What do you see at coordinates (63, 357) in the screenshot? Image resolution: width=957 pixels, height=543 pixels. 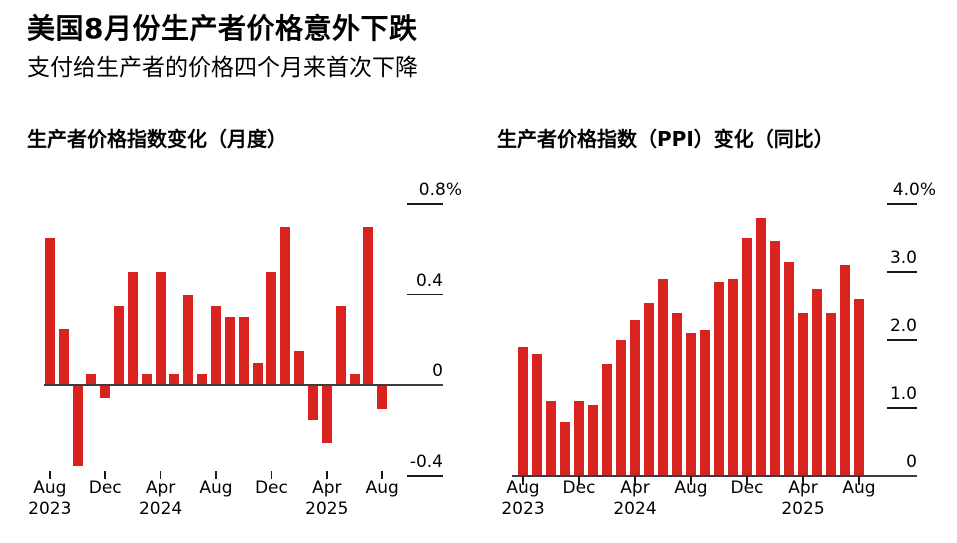 I see `bar-sep-2023` at bounding box center [63, 357].